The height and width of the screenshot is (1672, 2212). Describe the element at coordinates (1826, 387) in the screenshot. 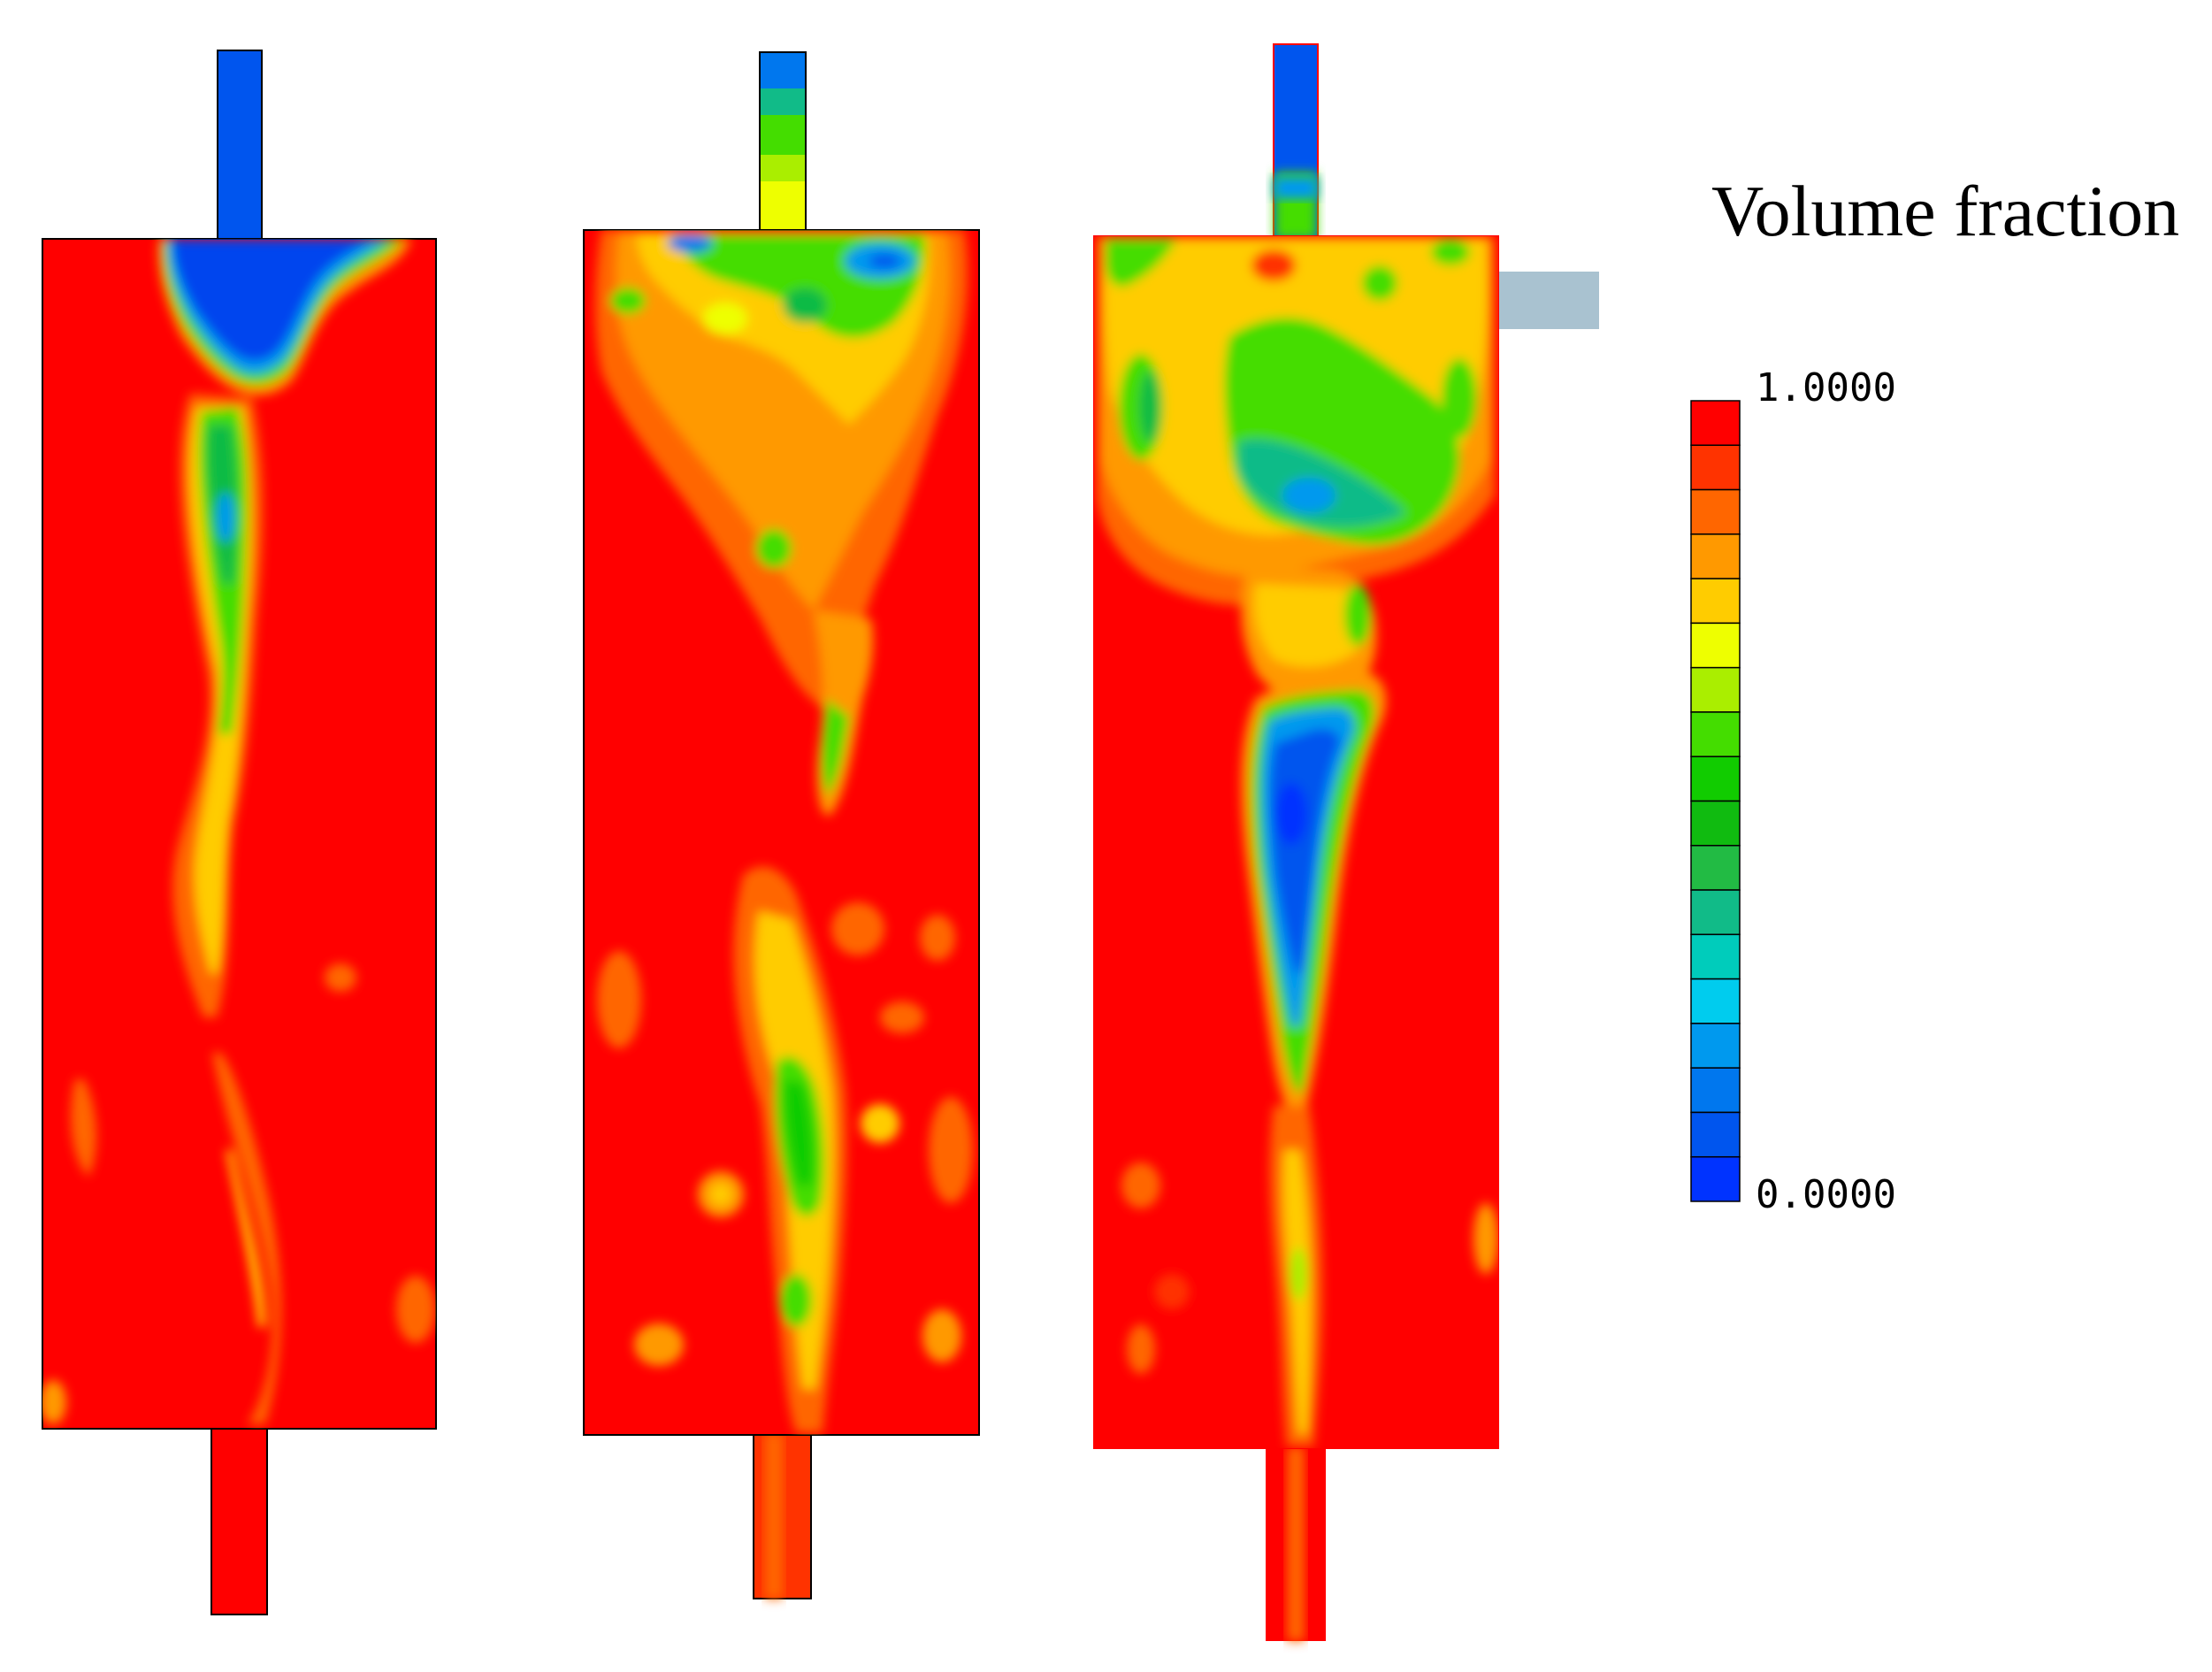

I see `legend-max-label: 1.0000` at that location.